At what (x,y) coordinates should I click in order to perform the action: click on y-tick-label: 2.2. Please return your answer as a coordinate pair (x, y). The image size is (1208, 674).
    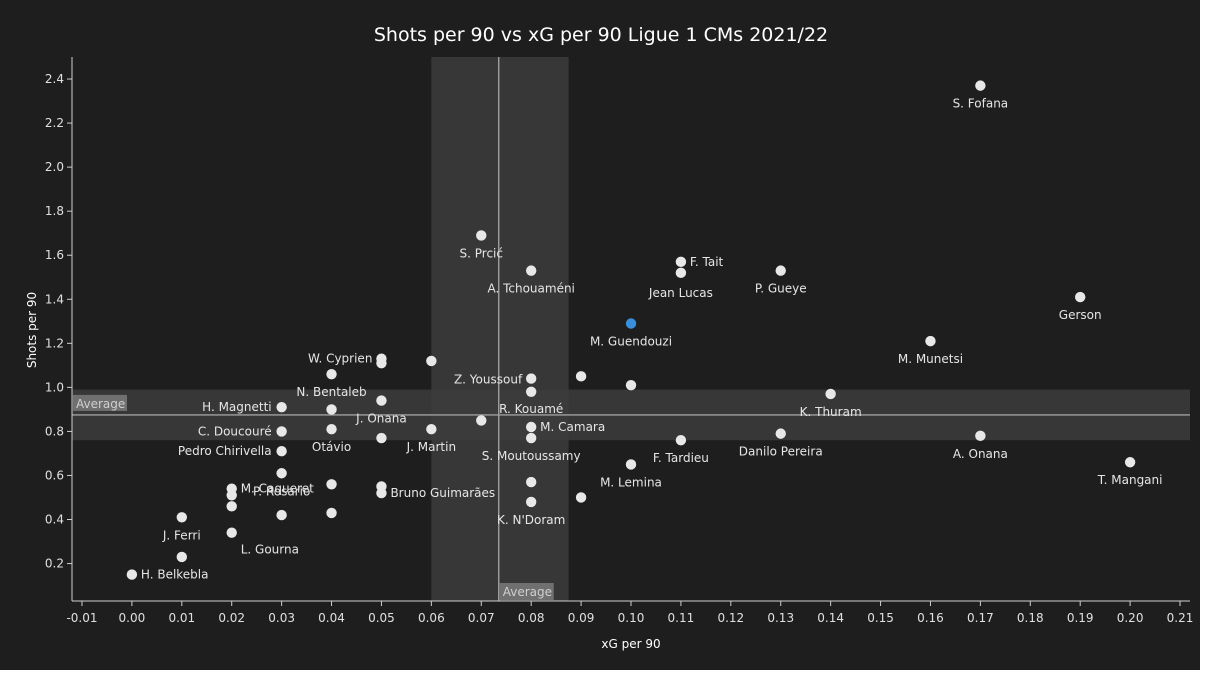
    Looking at the image, I should click on (54, 123).